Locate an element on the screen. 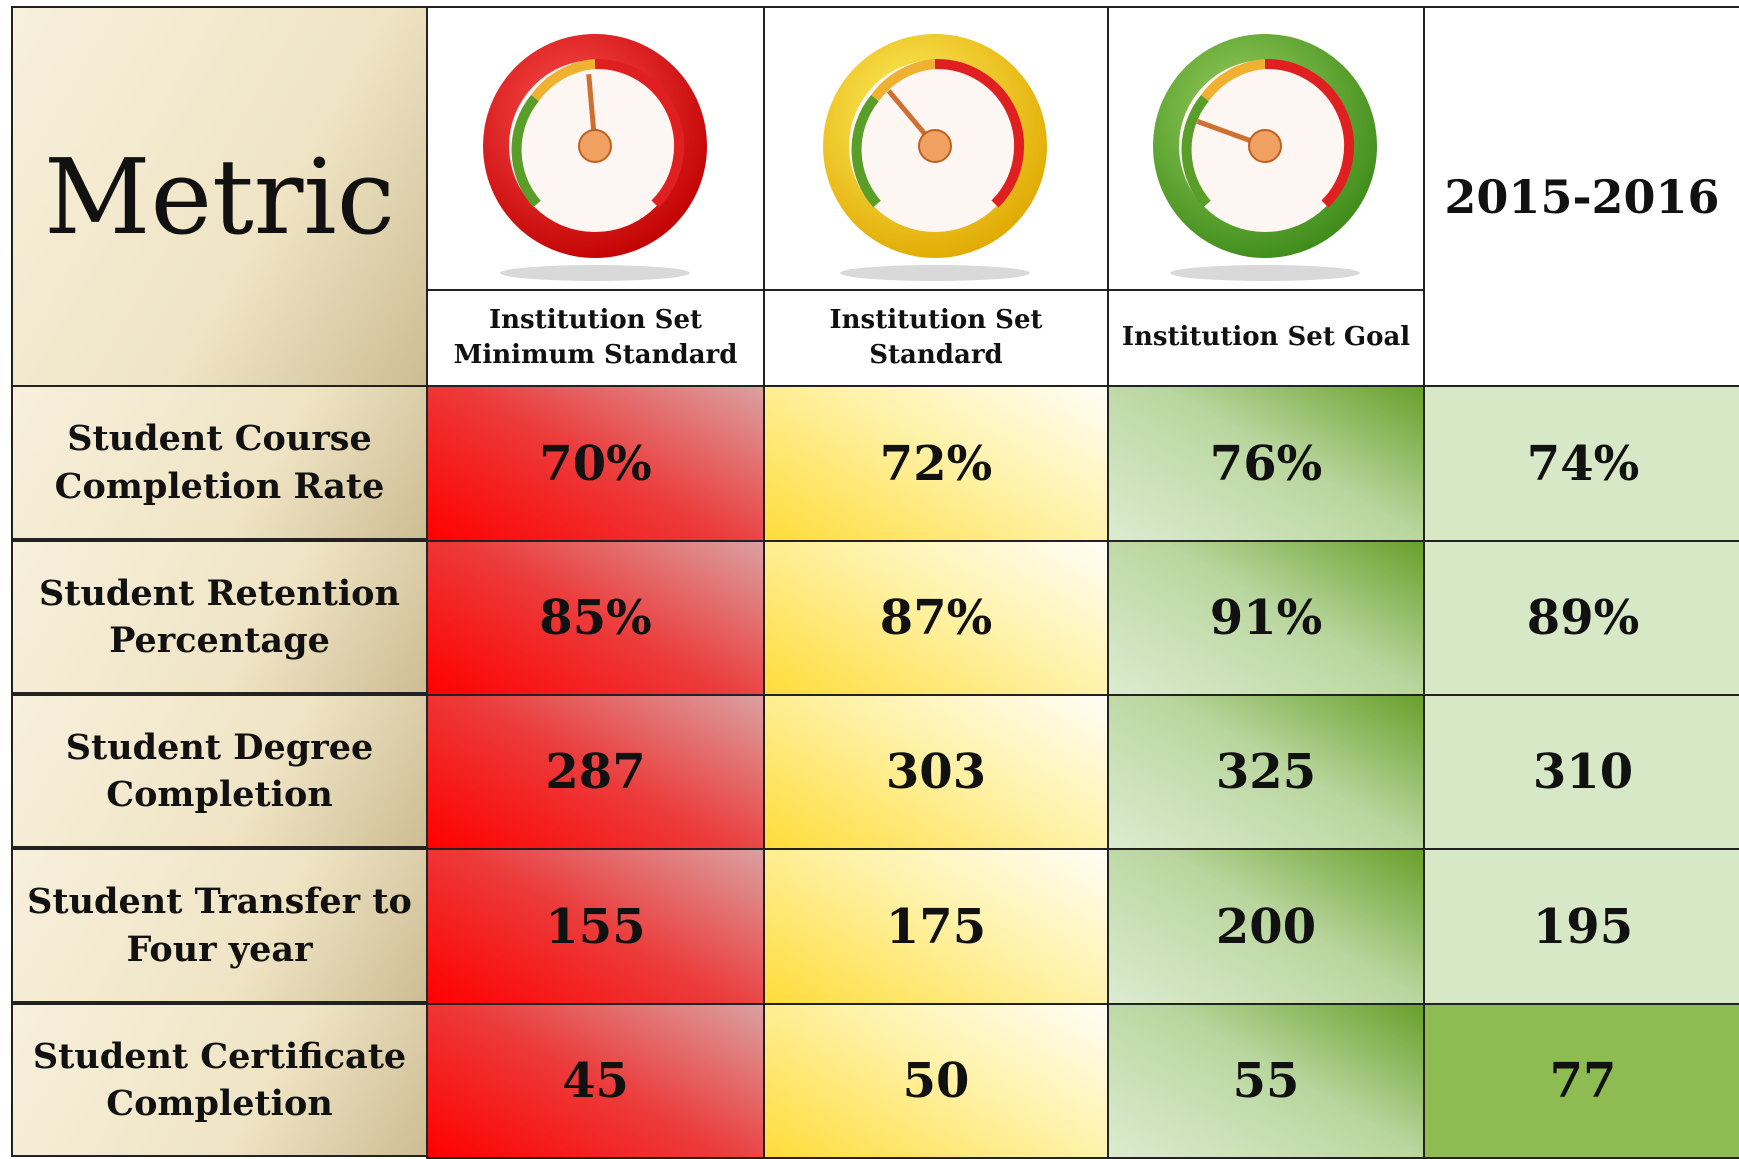  value-cell-text: 76% is located at coordinates (1266, 463).